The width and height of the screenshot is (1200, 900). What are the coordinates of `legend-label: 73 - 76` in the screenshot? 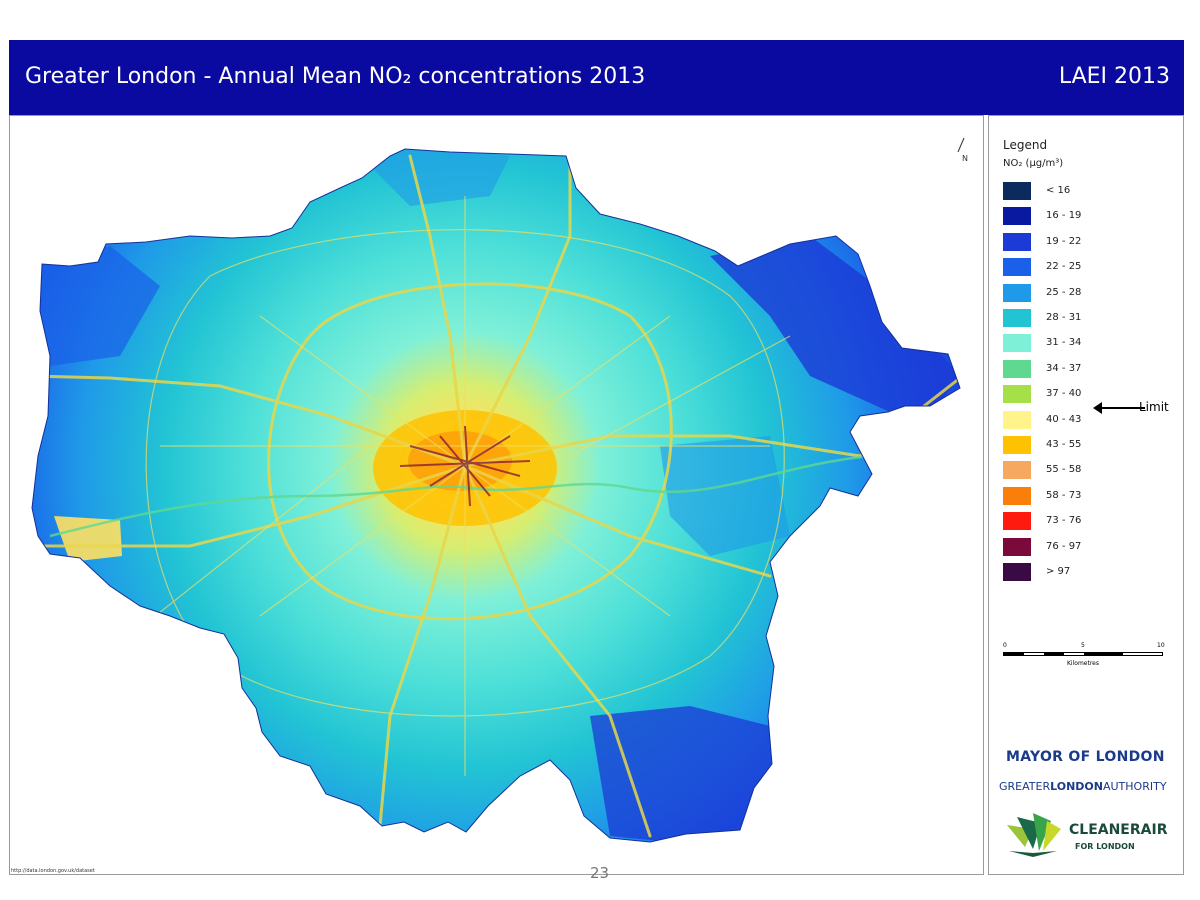 It's located at (1064, 521).